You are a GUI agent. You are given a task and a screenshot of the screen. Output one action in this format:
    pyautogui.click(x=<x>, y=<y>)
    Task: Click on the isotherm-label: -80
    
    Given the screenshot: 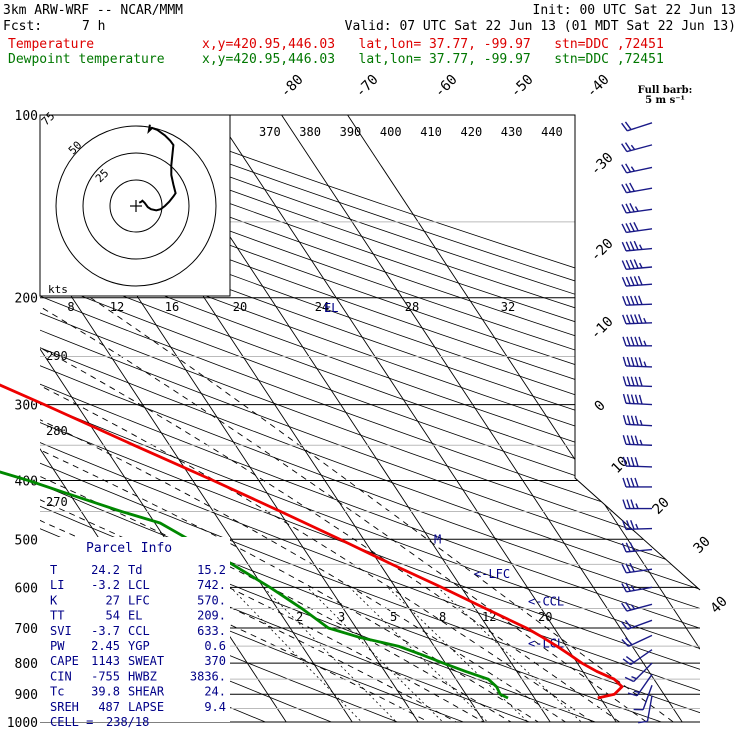 What is the action you would take?
    pyautogui.click(x=292, y=86)
    